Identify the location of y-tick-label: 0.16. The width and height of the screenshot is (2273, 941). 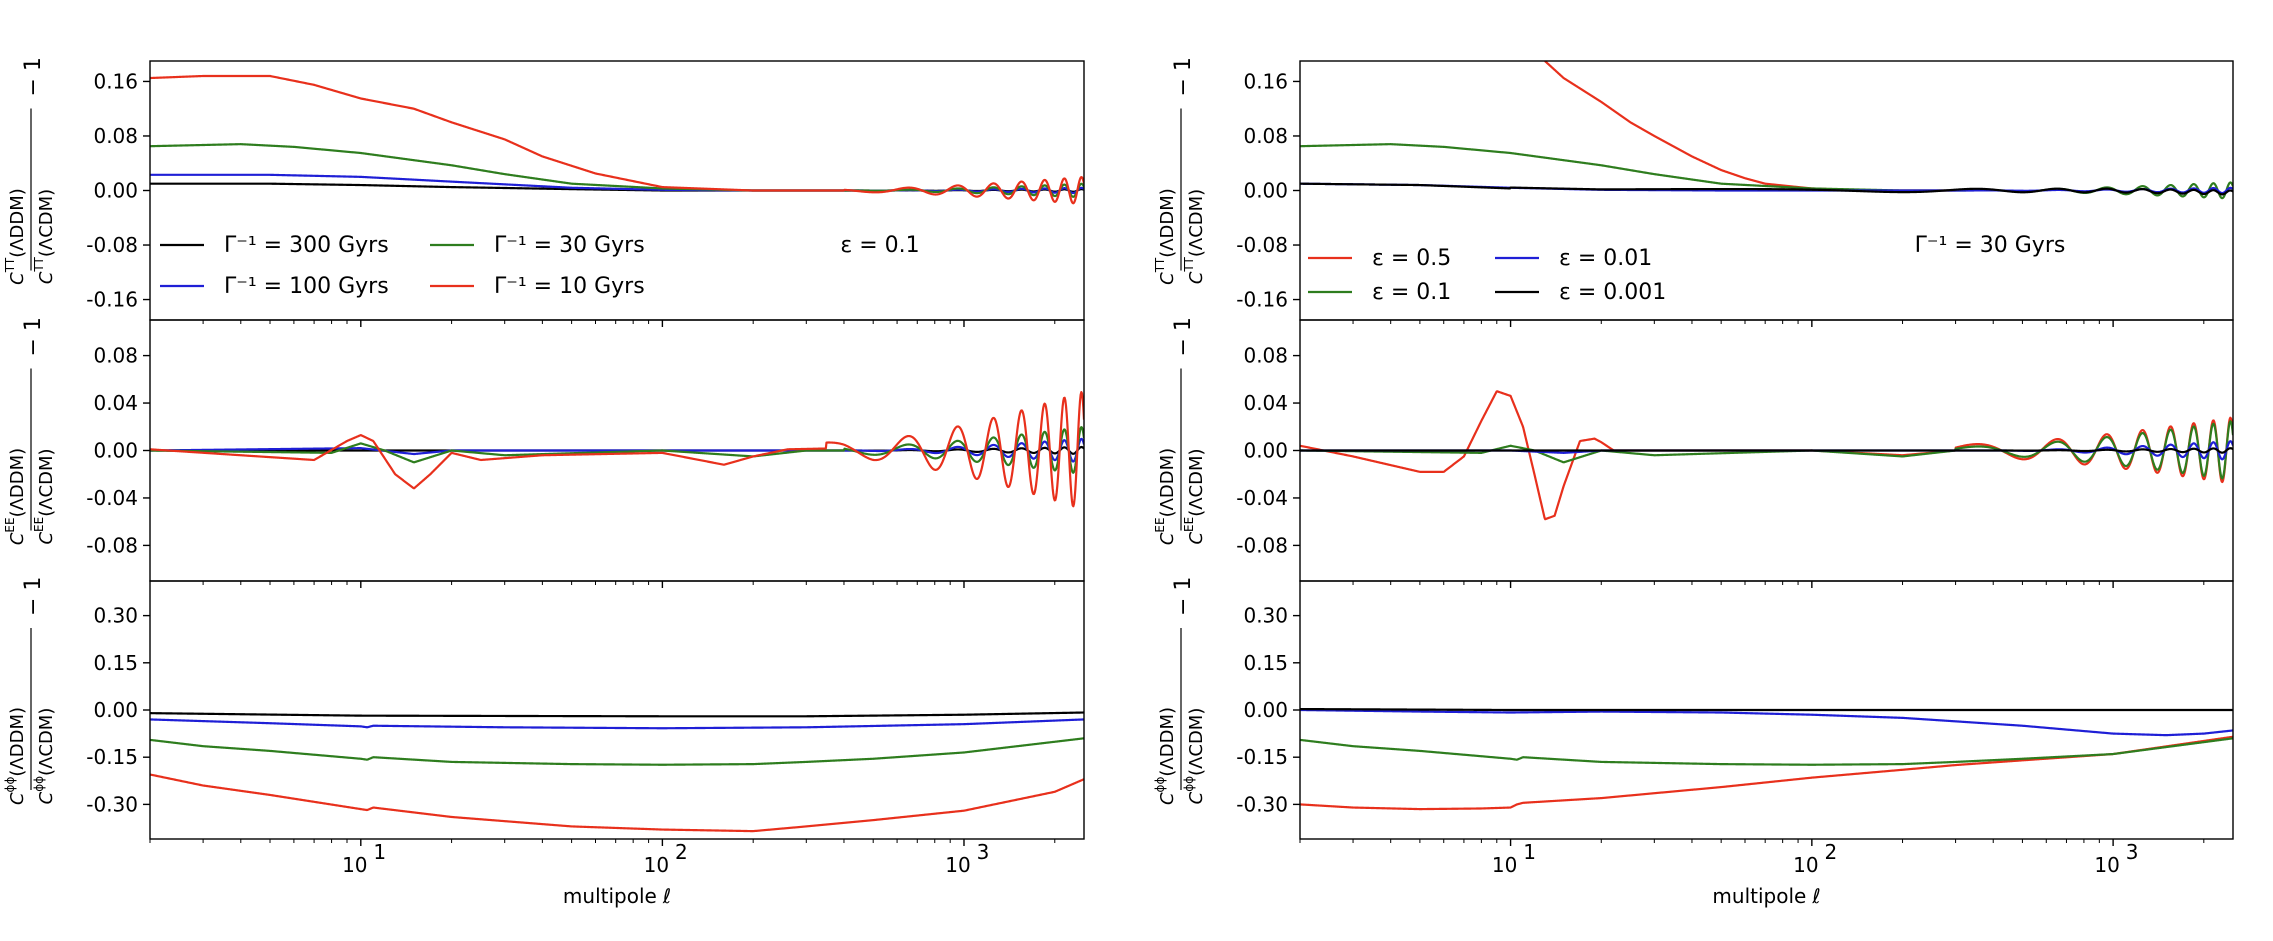
(1265, 81).